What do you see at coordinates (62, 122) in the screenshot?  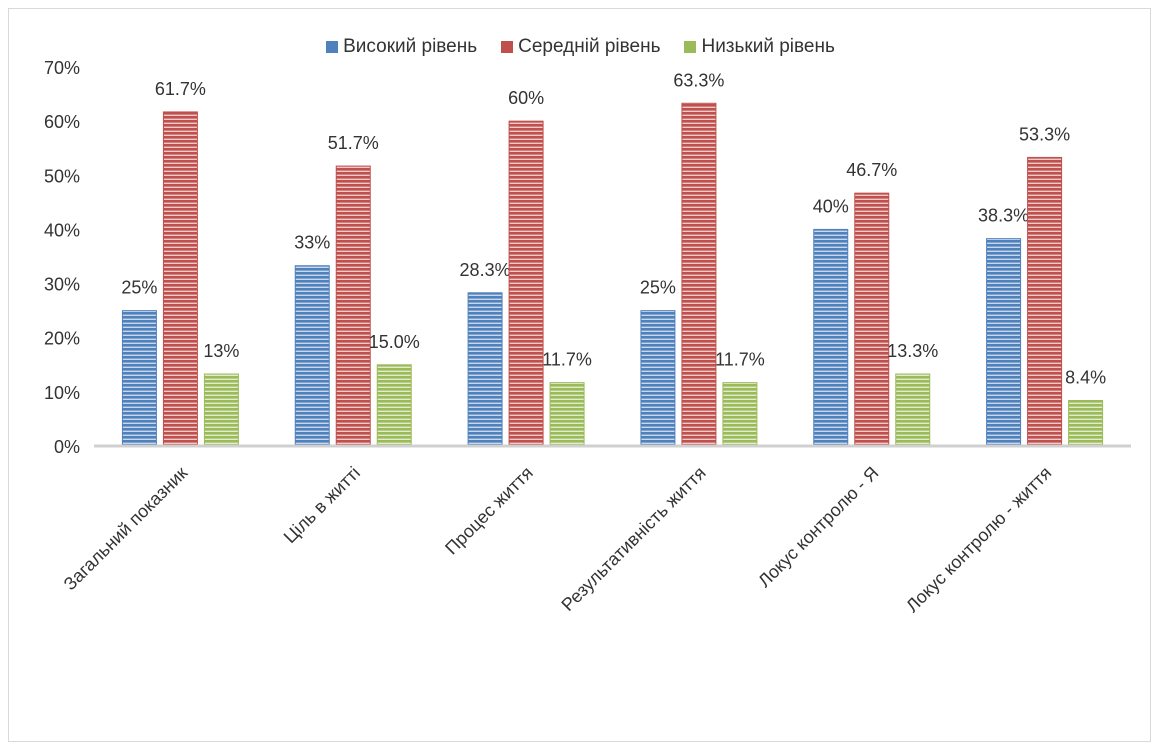 I see `y-tick-label: 60%` at bounding box center [62, 122].